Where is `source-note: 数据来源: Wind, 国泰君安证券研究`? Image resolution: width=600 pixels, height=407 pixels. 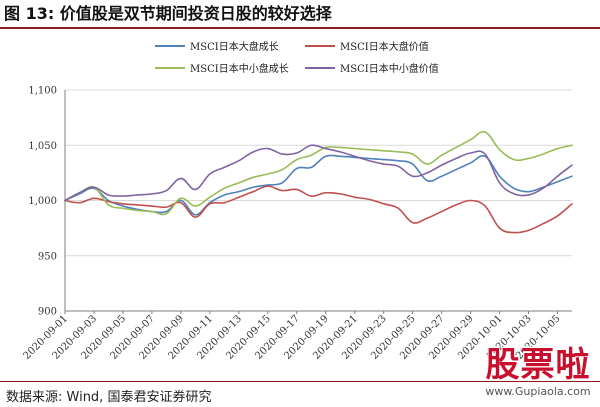 source-note: 数据来源: Wind, 国泰君安证券研究 is located at coordinates (109, 397).